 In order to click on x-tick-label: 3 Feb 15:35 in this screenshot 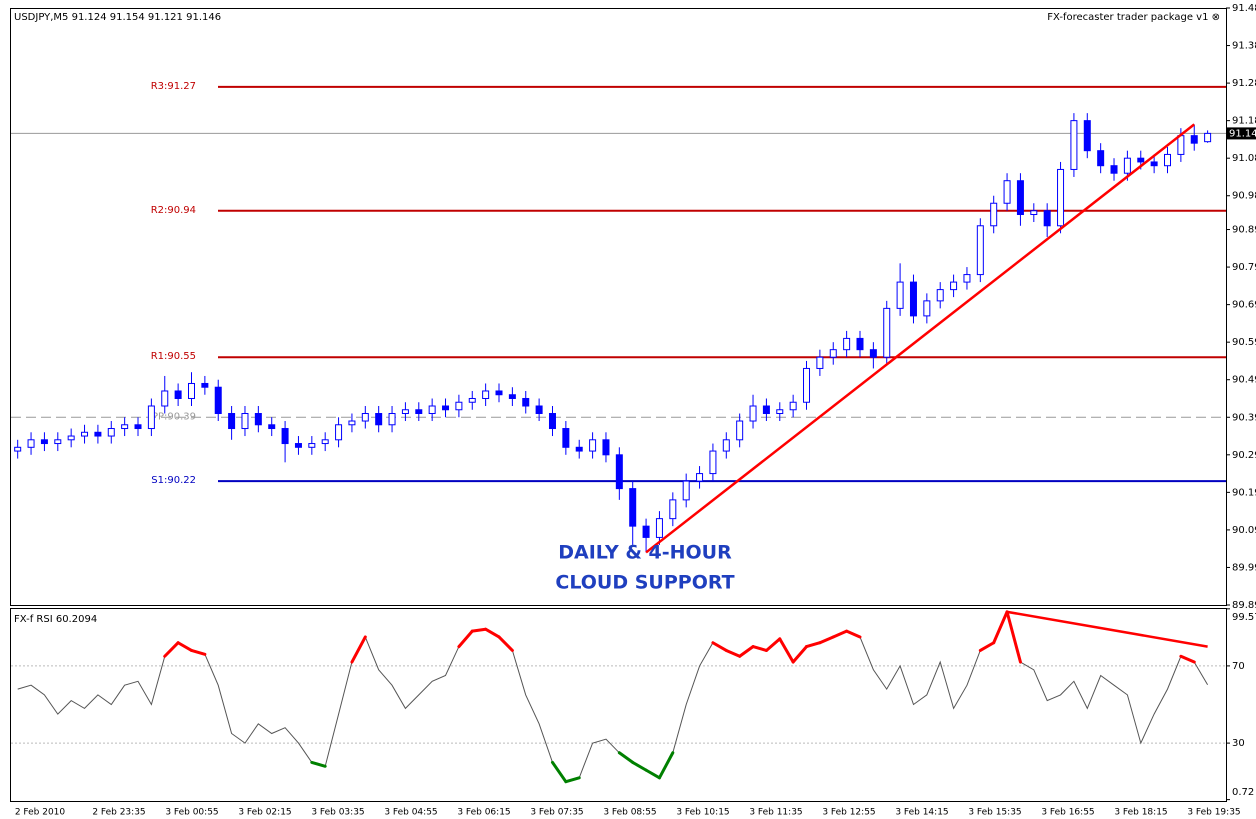, I will do `click(994, 813)`.